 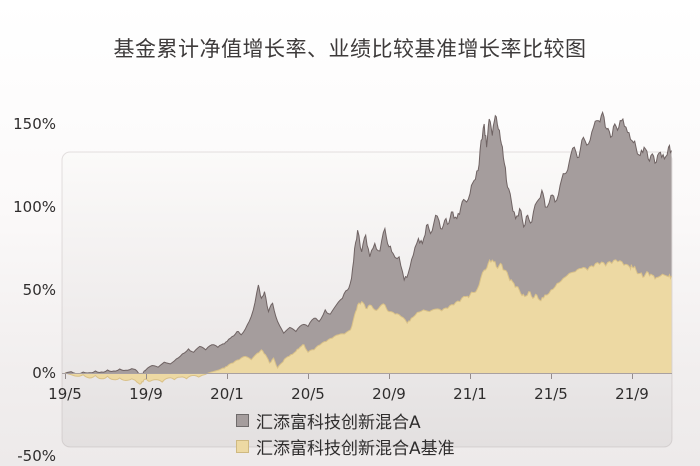 I want to click on chart-title: 基金累计净值增长率、业绩比较基准增长率比较图, so click(x=350, y=49).